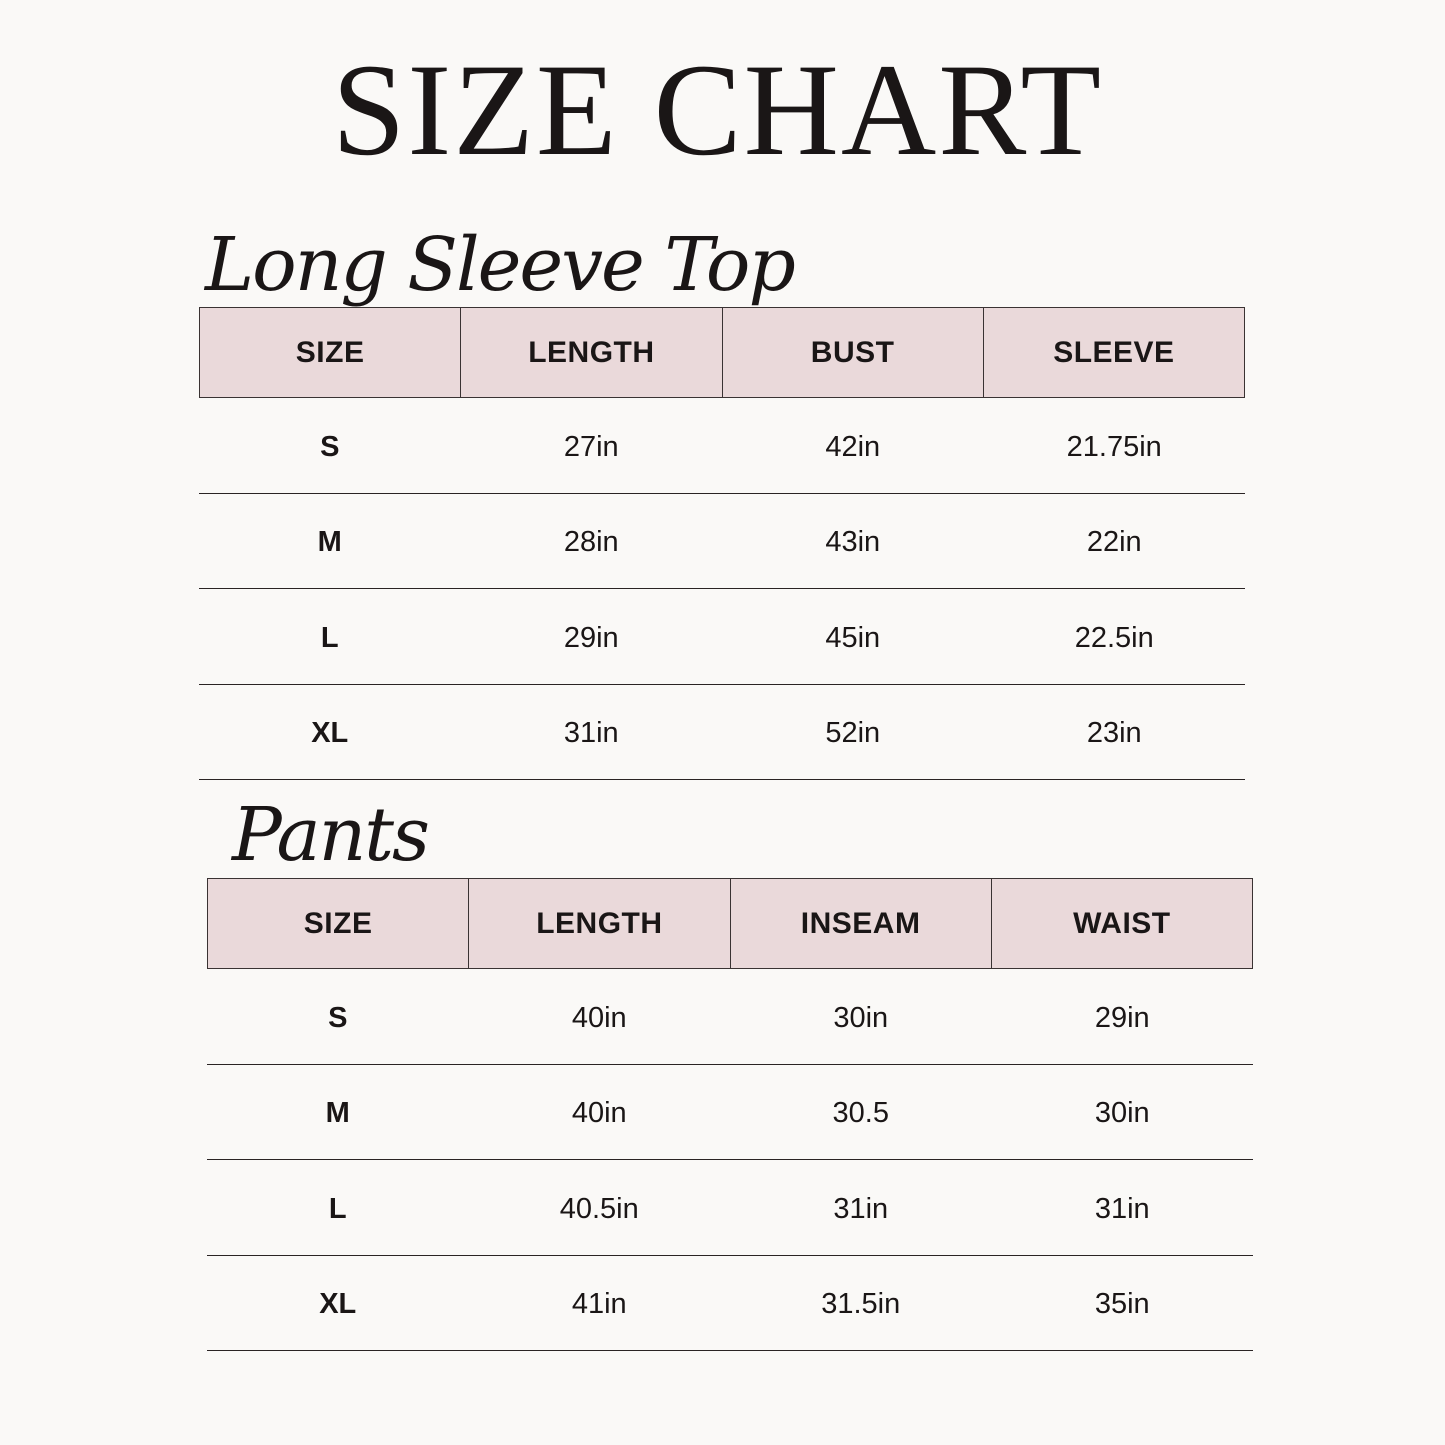 Image resolution: width=1445 pixels, height=1445 pixels. Describe the element at coordinates (1121, 923) in the screenshot. I see `column-header: WAIST` at that location.